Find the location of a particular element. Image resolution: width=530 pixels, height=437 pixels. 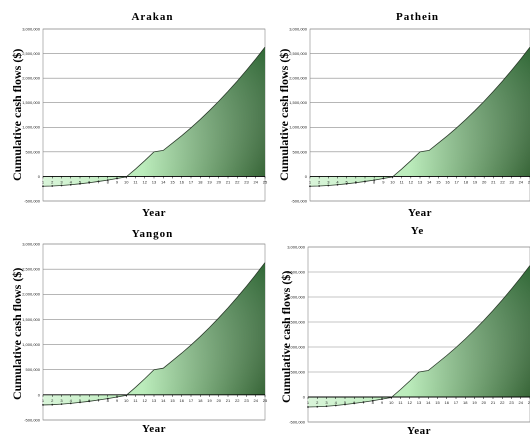

x-tick-label: 13 is located at coordinates (420, 181).